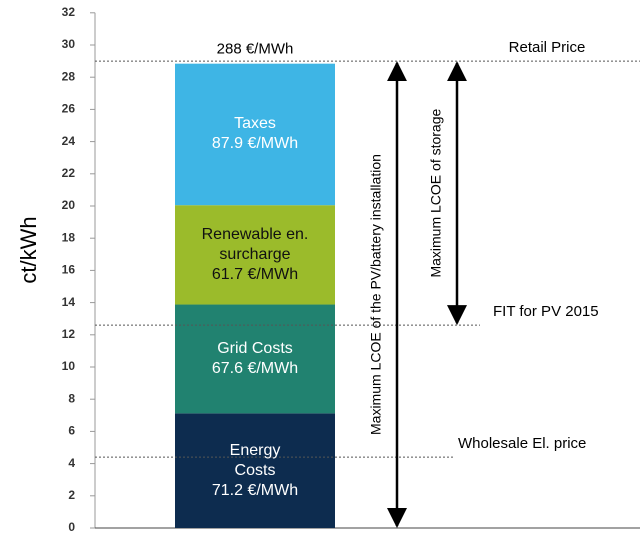 The width and height of the screenshot is (640, 533). I want to click on y-tick-label: 2, so click(71, 495).